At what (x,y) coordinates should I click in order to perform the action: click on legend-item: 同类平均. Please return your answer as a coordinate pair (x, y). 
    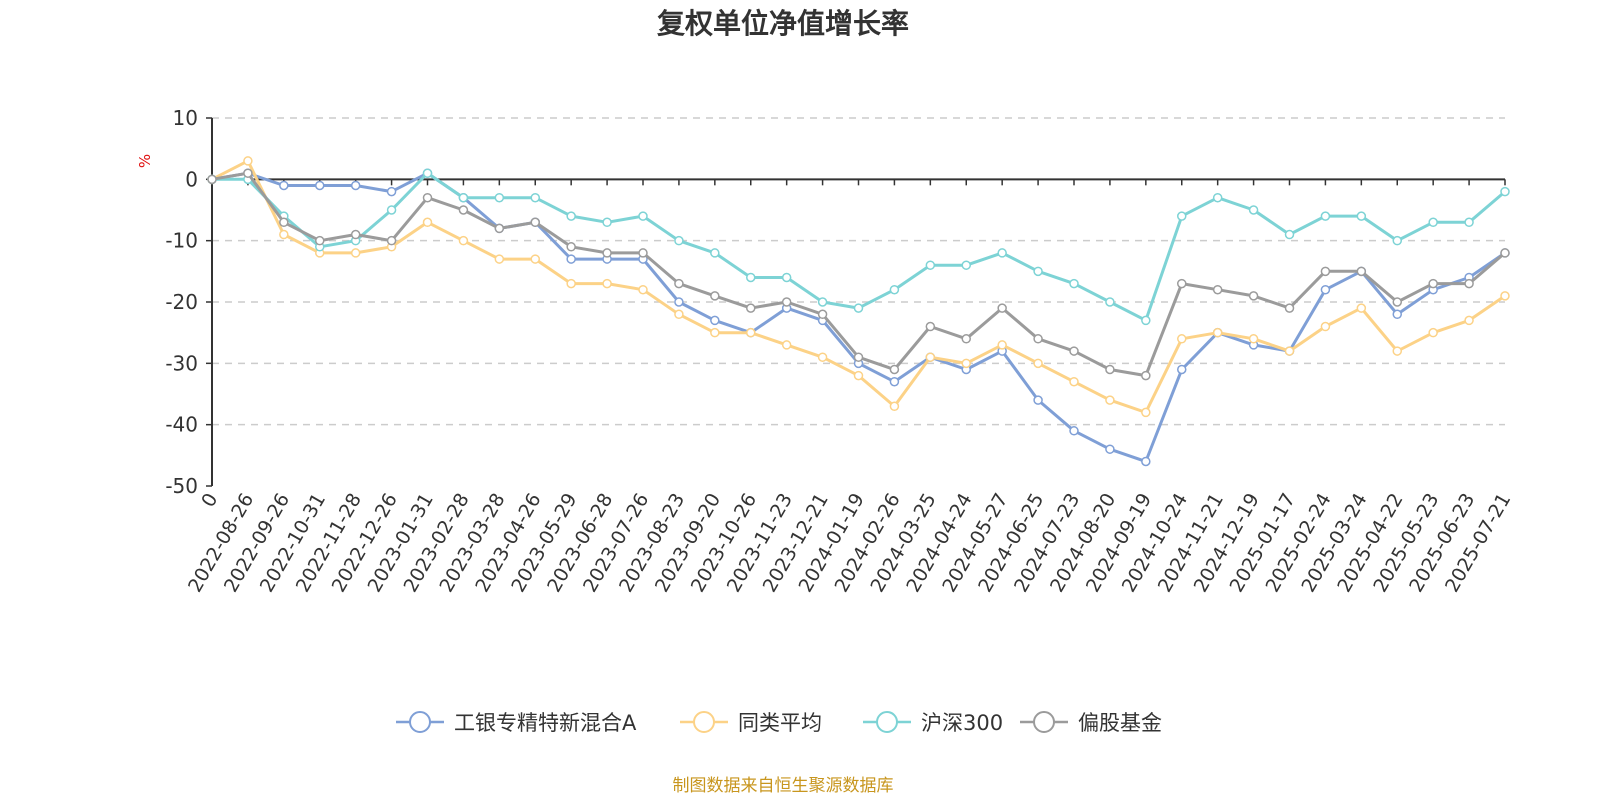
    Looking at the image, I should click on (751, 723).